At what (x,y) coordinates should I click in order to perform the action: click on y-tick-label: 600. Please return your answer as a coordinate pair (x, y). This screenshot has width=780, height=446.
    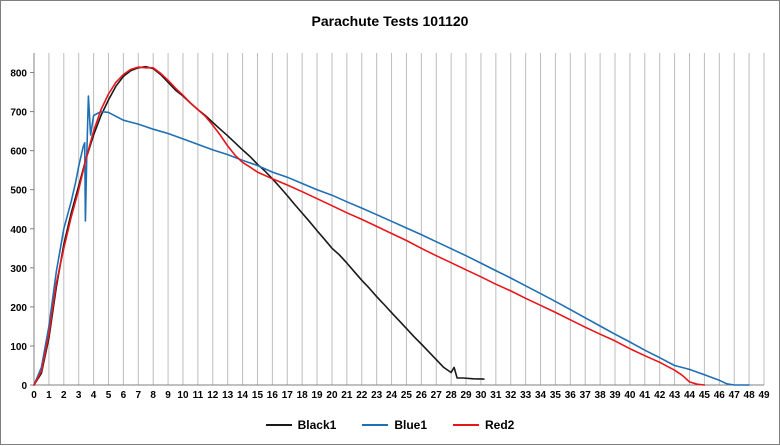
    Looking at the image, I should click on (18, 152).